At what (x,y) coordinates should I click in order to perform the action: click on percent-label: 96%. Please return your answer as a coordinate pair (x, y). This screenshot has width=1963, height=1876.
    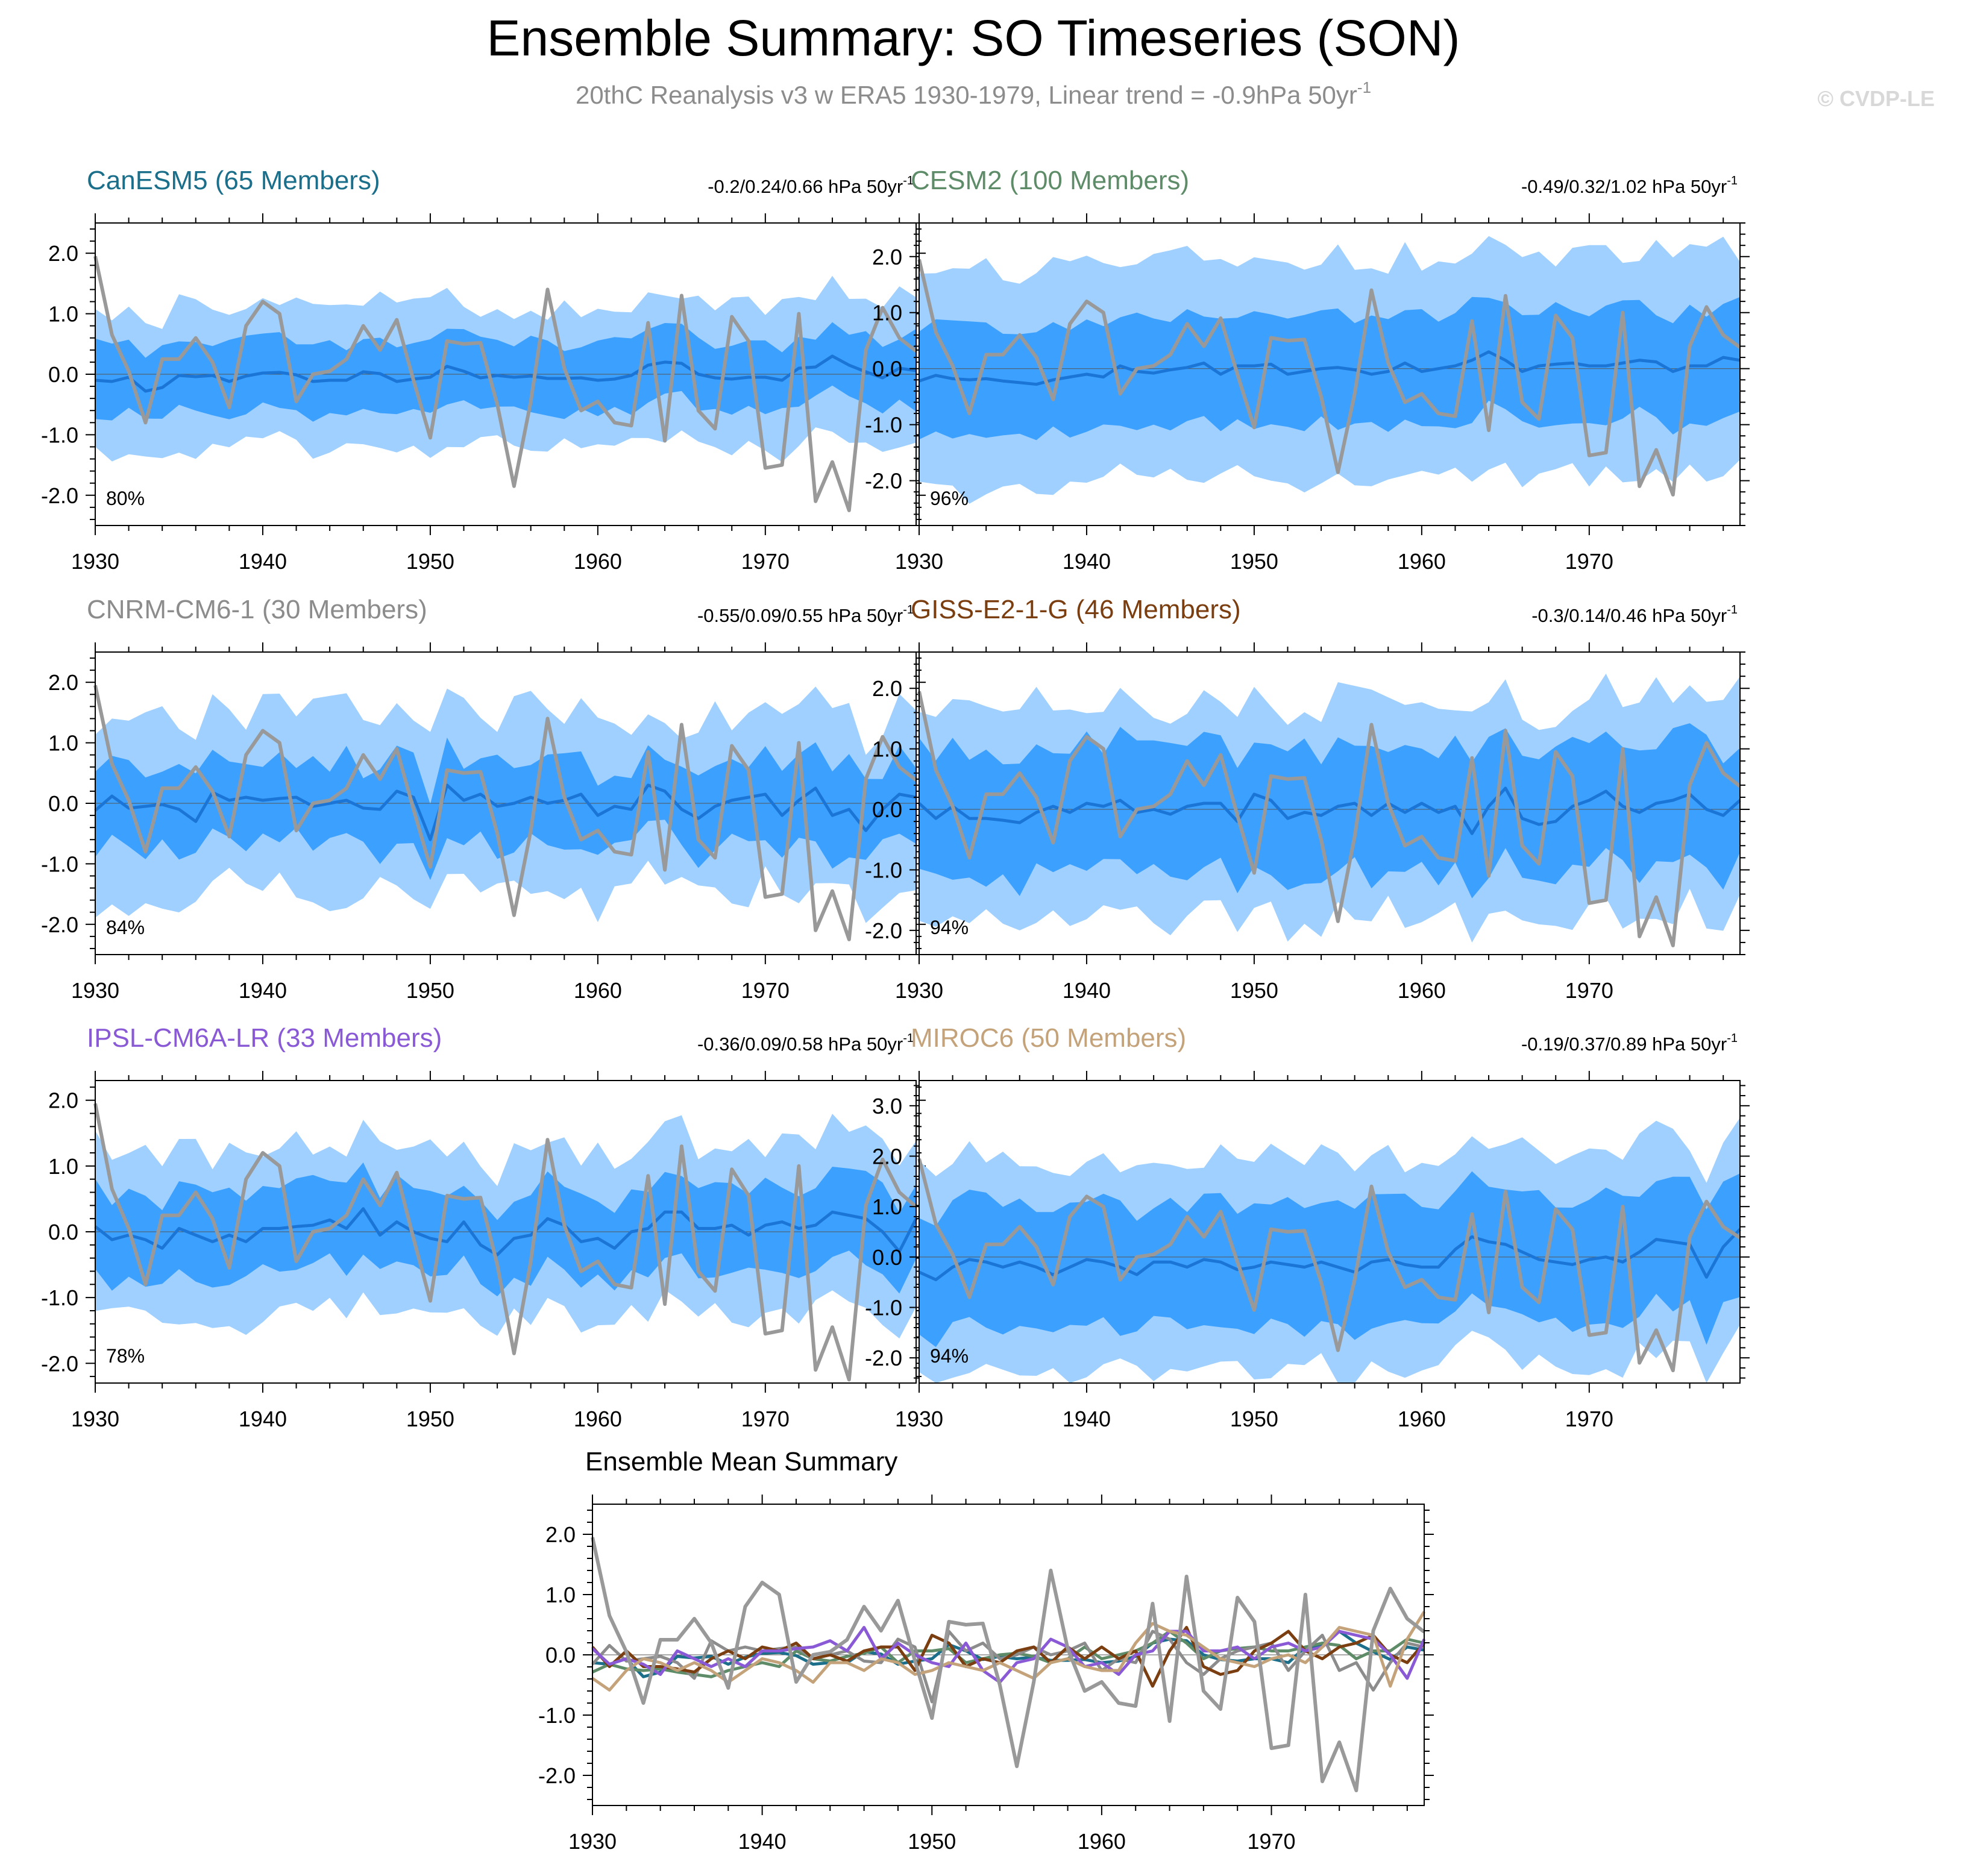
    Looking at the image, I should click on (949, 498).